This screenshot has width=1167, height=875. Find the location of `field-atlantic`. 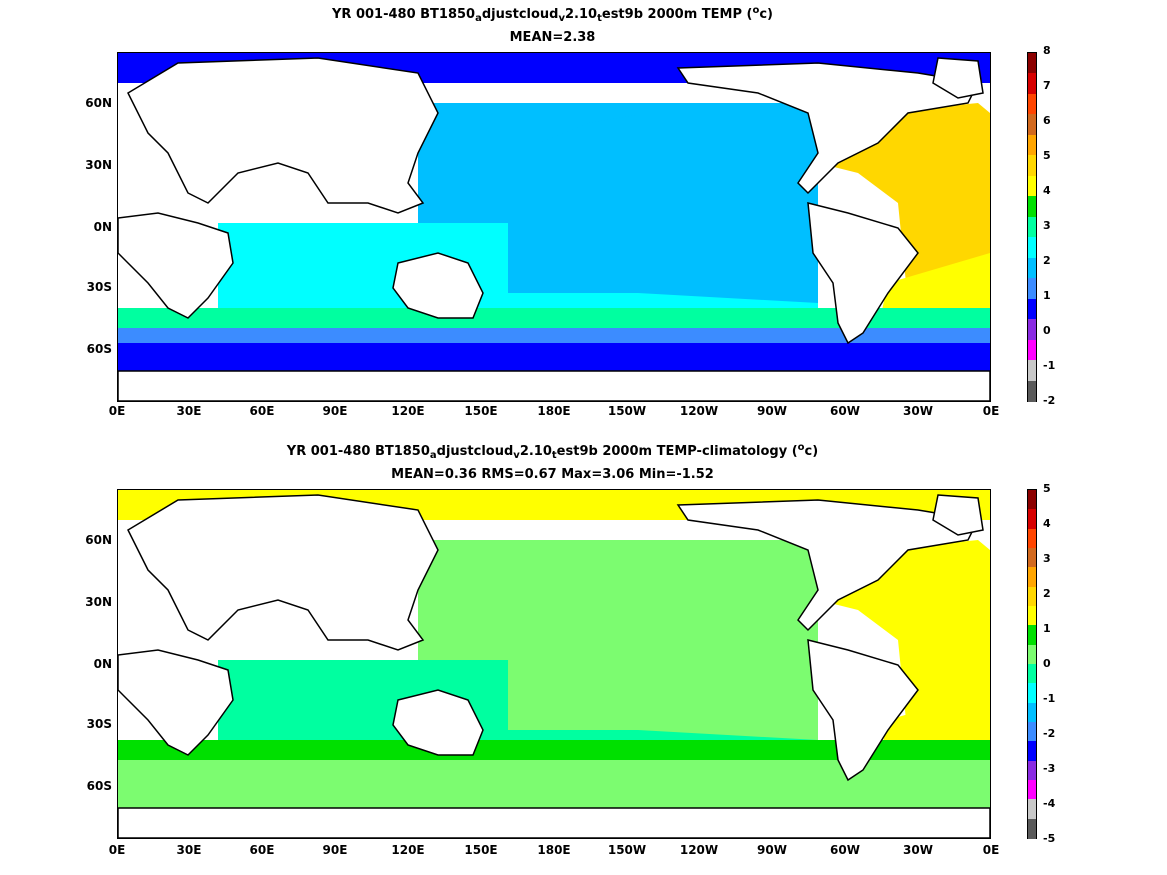

field-atlantic is located at coordinates (904, 203).